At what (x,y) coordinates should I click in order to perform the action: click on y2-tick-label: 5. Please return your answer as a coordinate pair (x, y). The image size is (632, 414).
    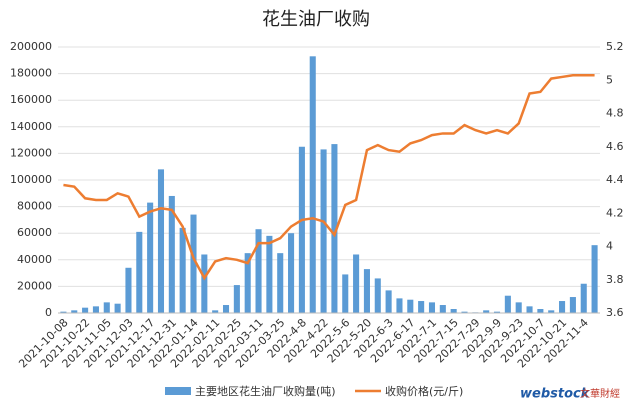
    Looking at the image, I should click on (609, 79).